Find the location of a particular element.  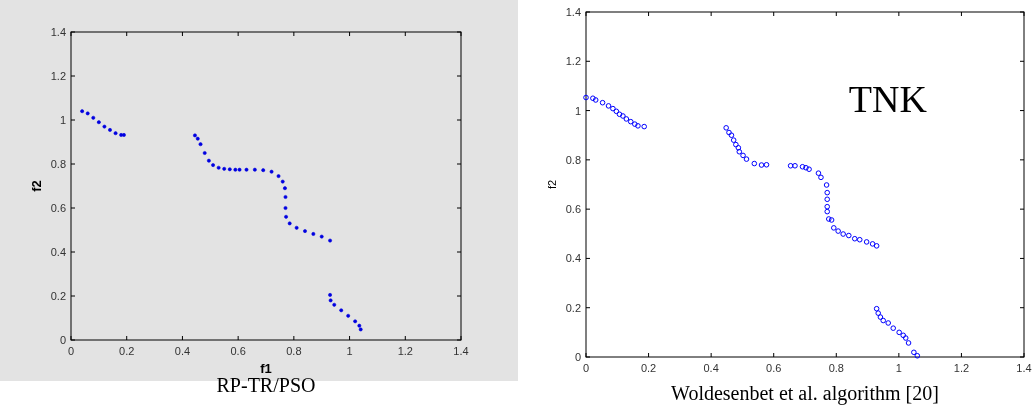

x-axis-title: f1 is located at coordinates (266, 368).